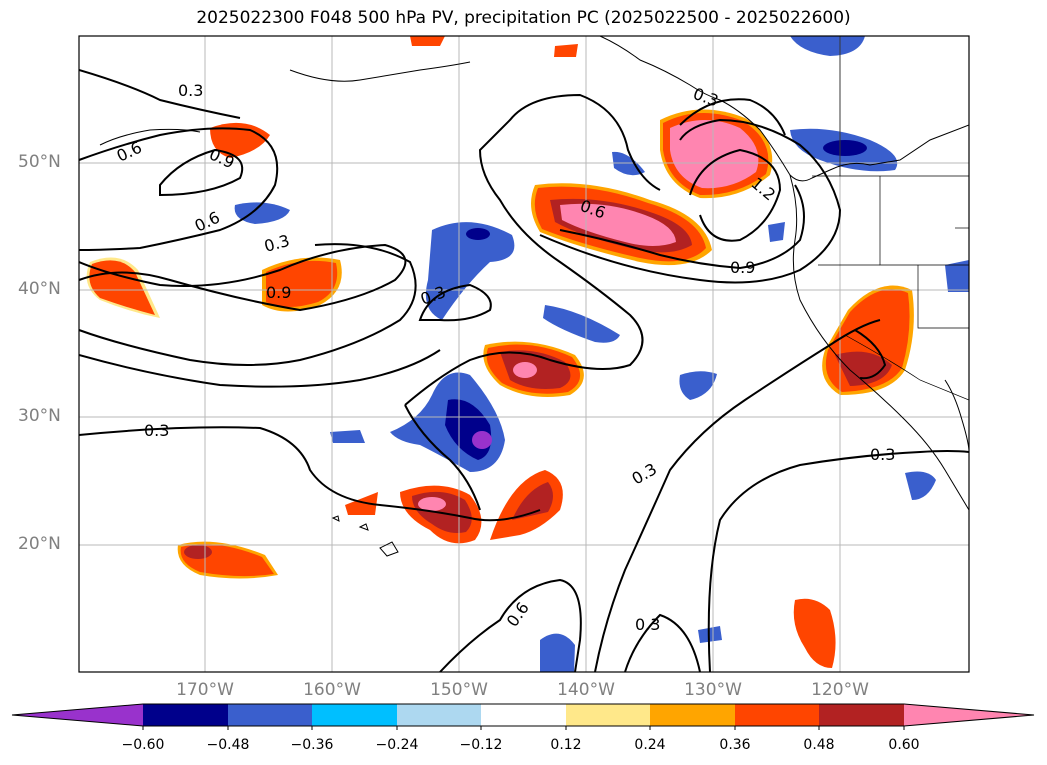 Image resolution: width=1047 pixels, height=765 pixels. What do you see at coordinates (459, 690) in the screenshot?
I see `lon-label: 150°W` at bounding box center [459, 690].